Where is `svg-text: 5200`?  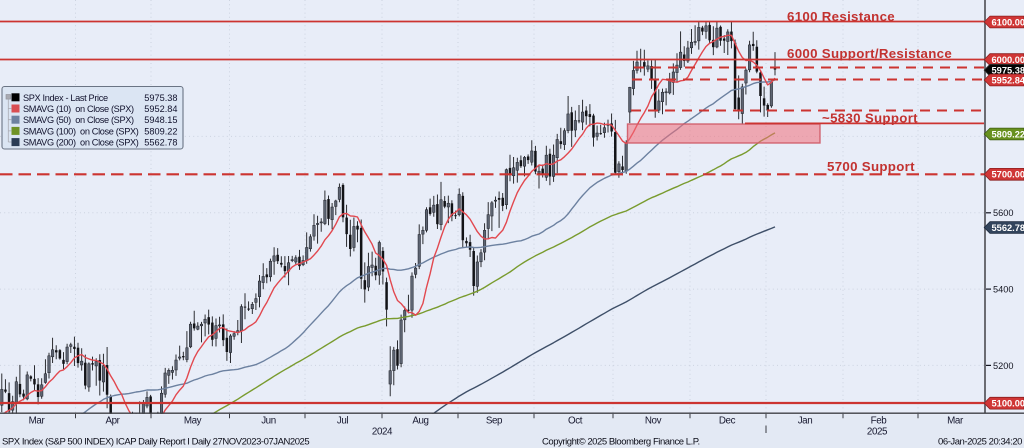 svg-text: 5200 is located at coordinates (1003, 366).